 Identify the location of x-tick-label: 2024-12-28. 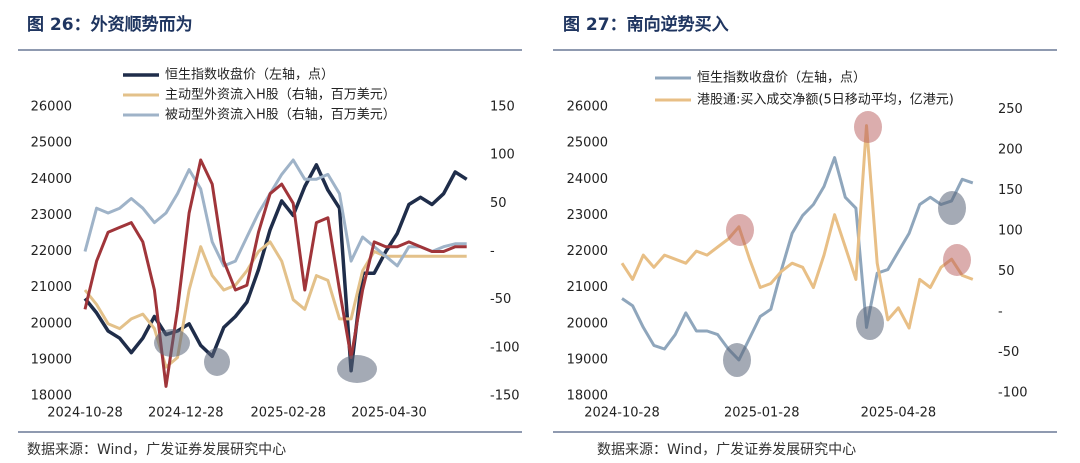
(186, 413).